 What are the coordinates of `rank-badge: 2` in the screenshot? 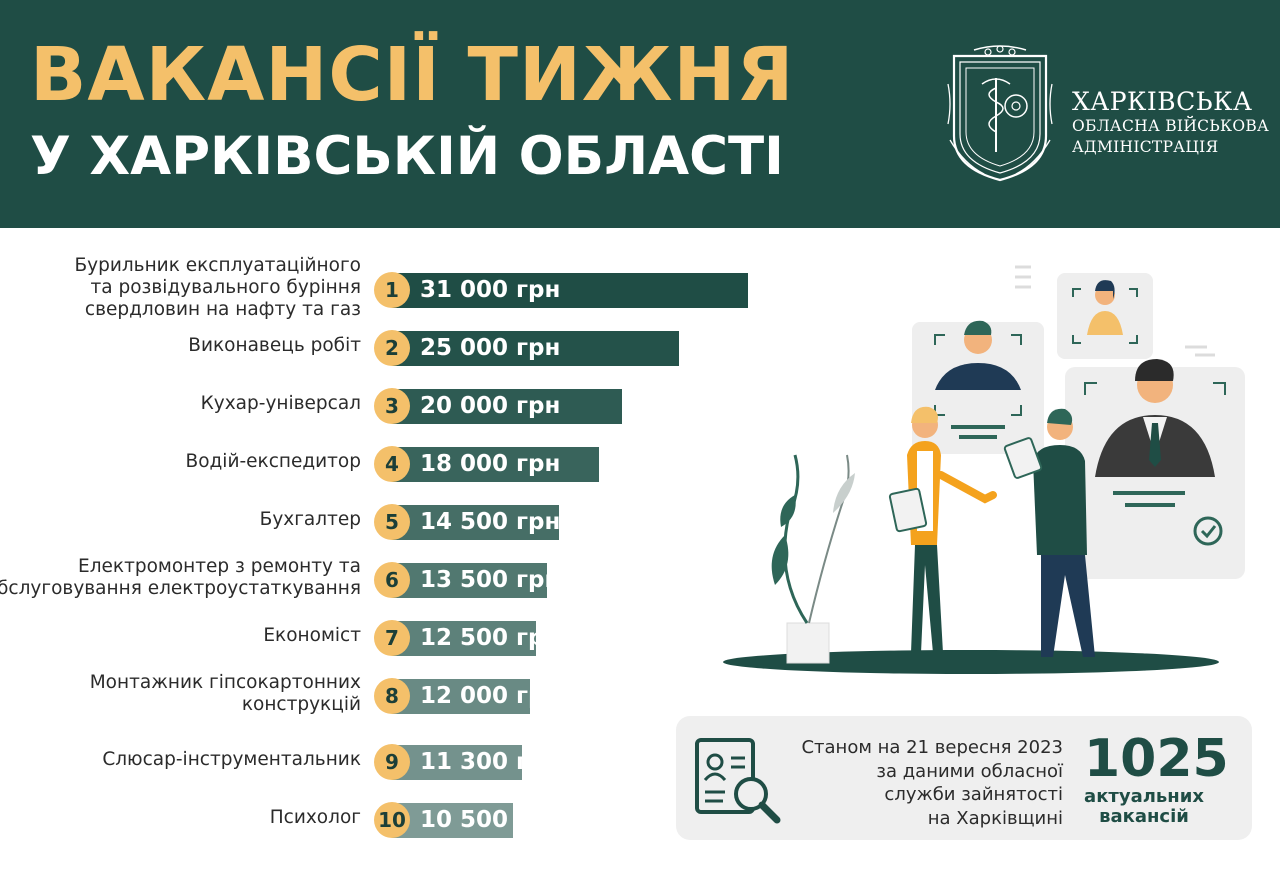 It's located at (392, 348).